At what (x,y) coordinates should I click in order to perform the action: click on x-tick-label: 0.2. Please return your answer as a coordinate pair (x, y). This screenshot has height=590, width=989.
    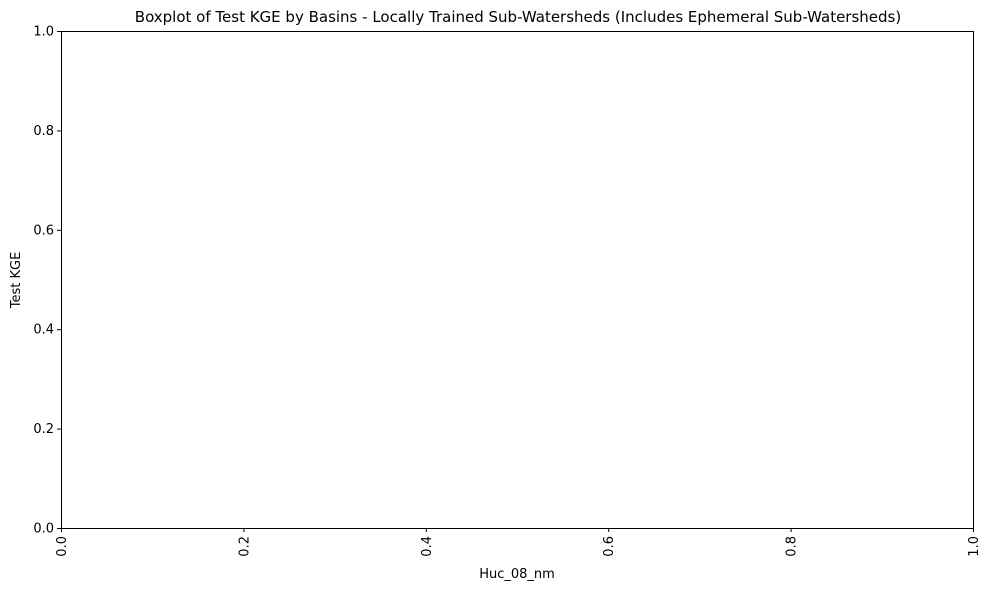
    Looking at the image, I should click on (244, 546).